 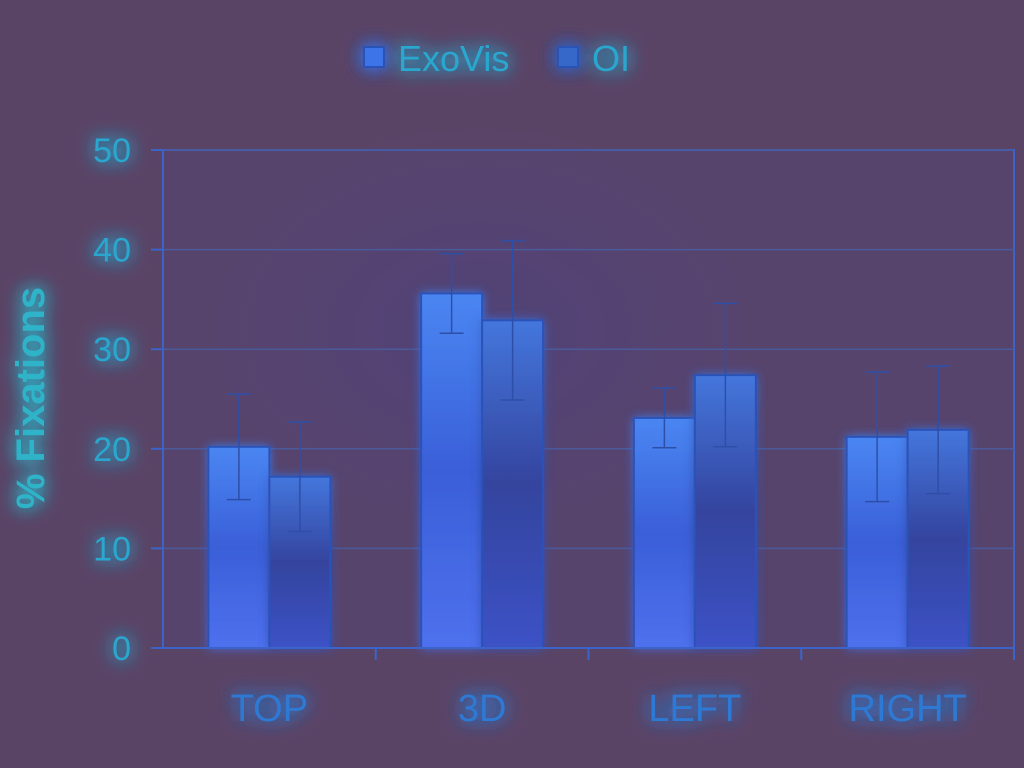 I want to click on y-tick-label: 10, so click(x=112, y=549).